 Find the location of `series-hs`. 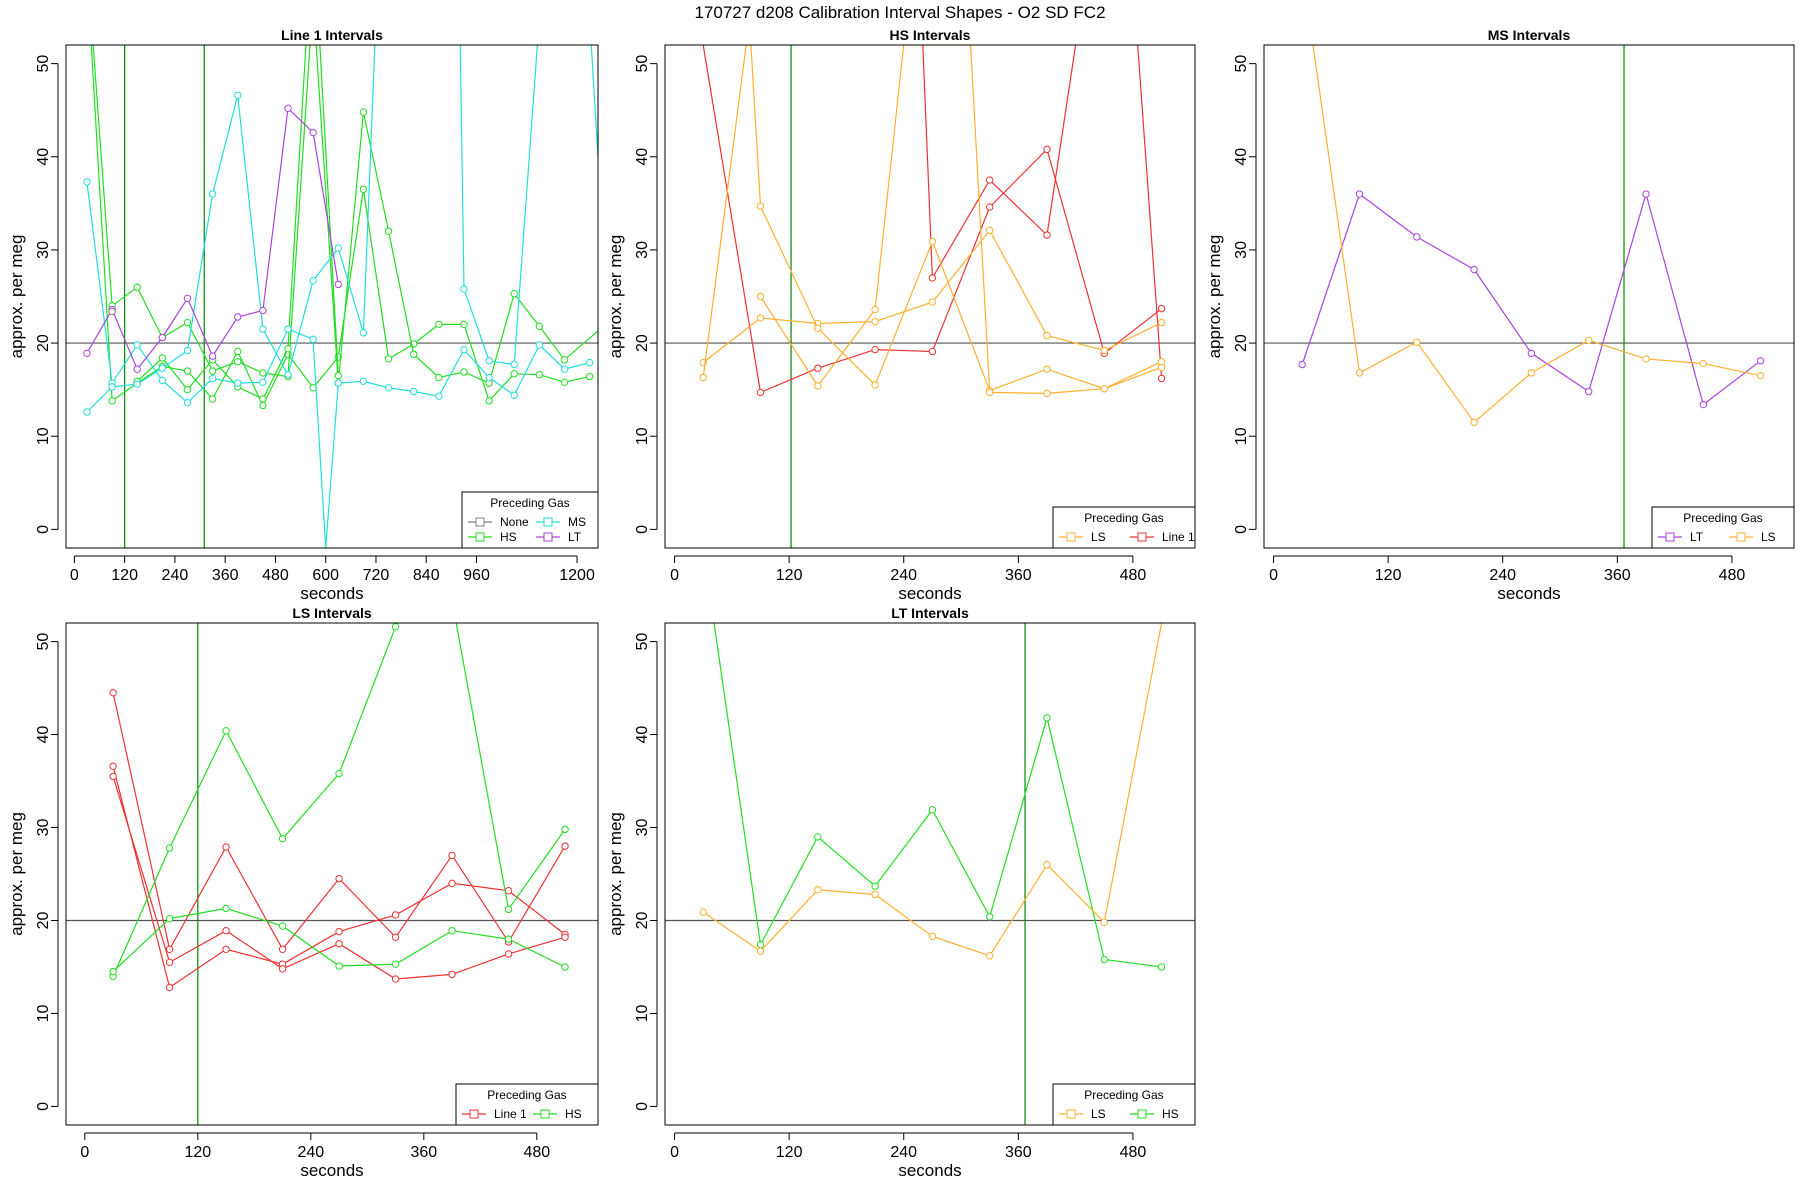

series-hs is located at coordinates (345, 216).